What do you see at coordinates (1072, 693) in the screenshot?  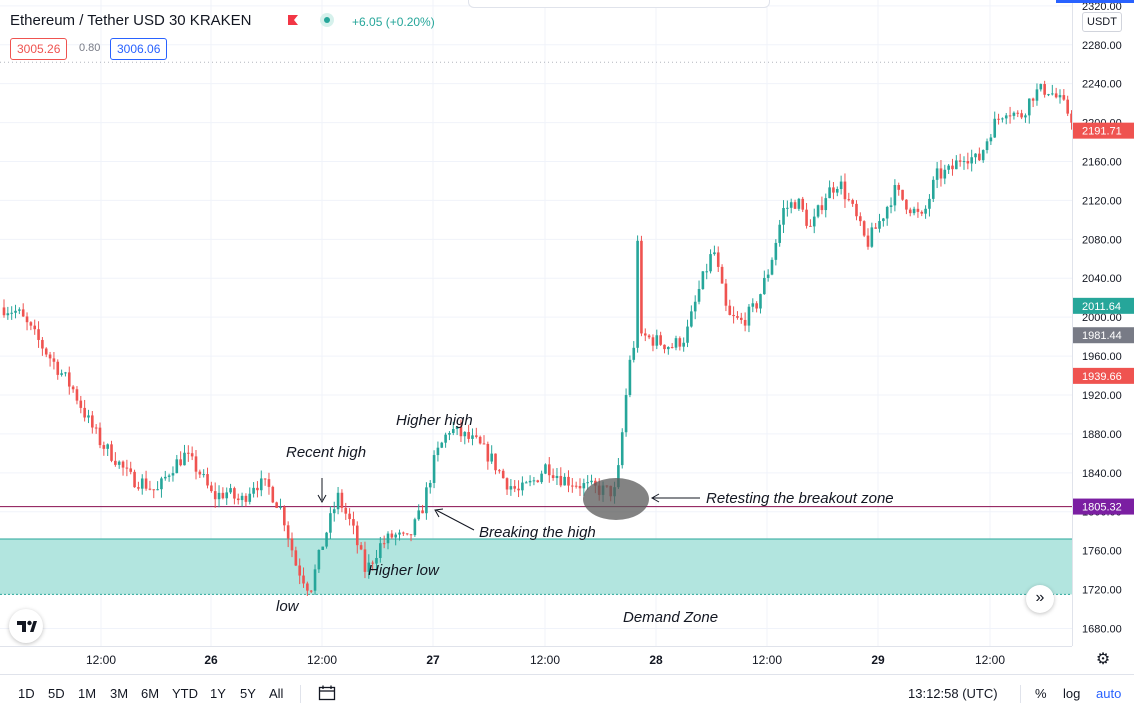 I see `log-toggle: log` at bounding box center [1072, 693].